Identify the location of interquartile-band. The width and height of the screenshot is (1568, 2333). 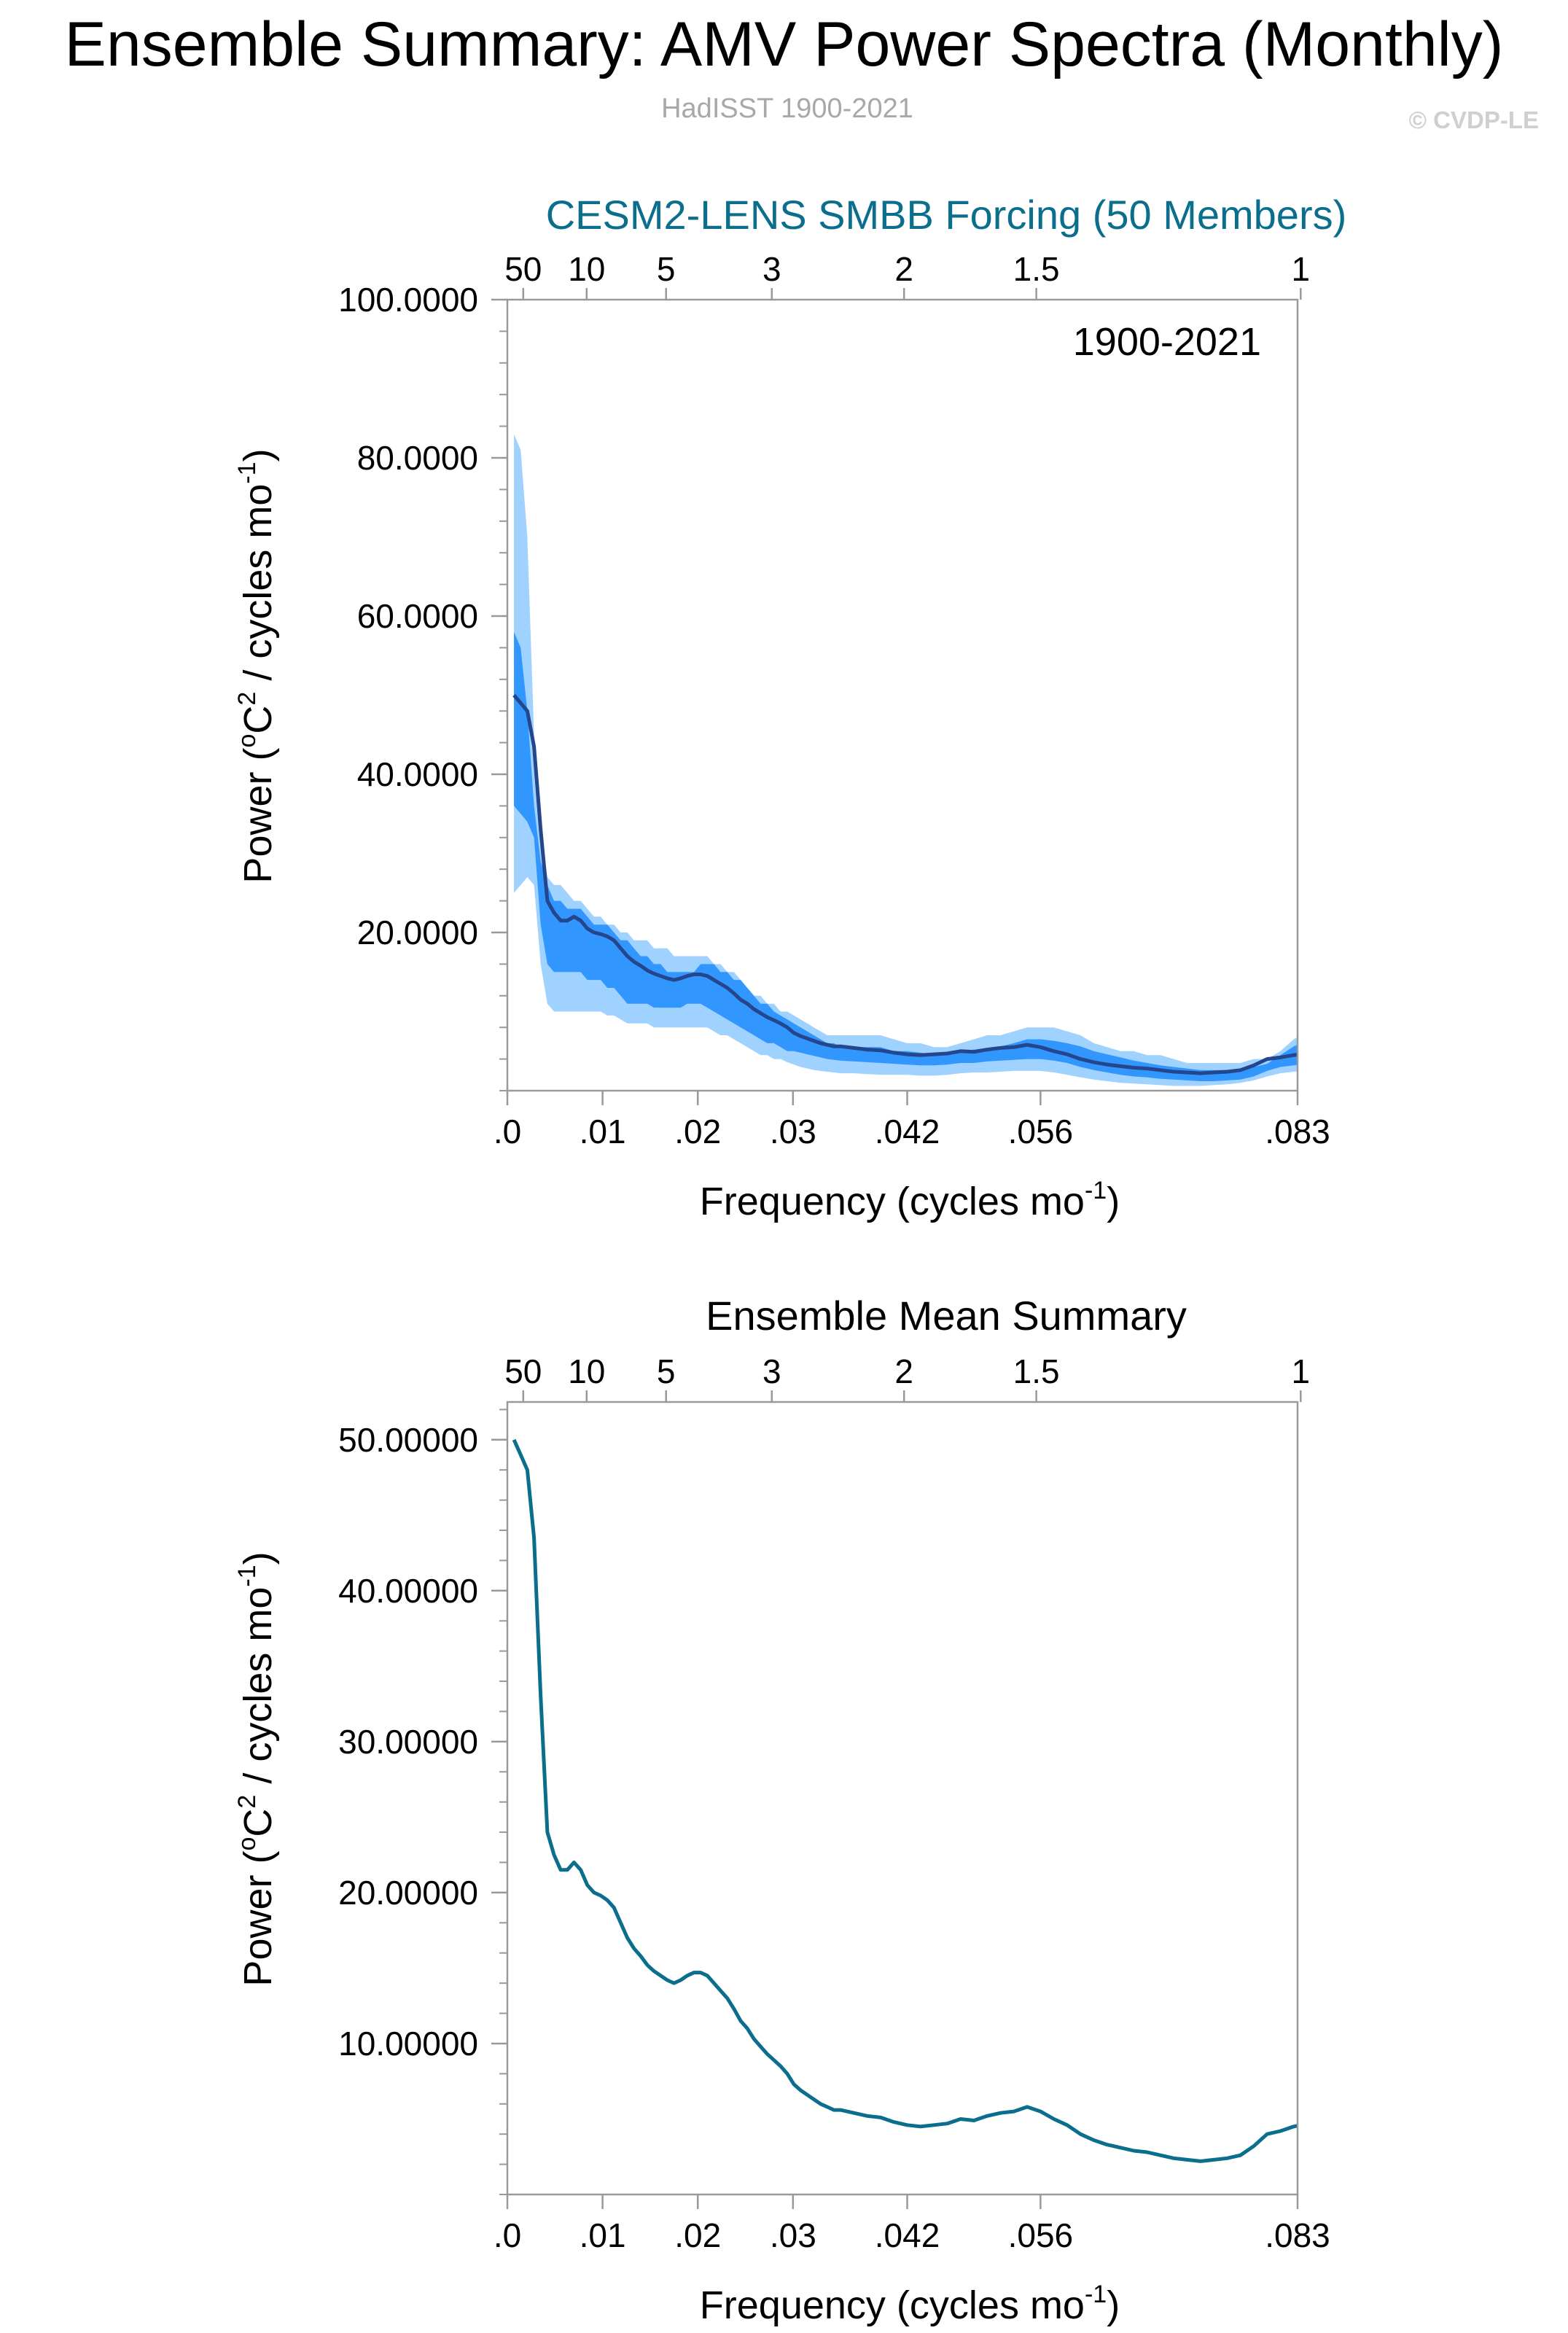
(906, 856).